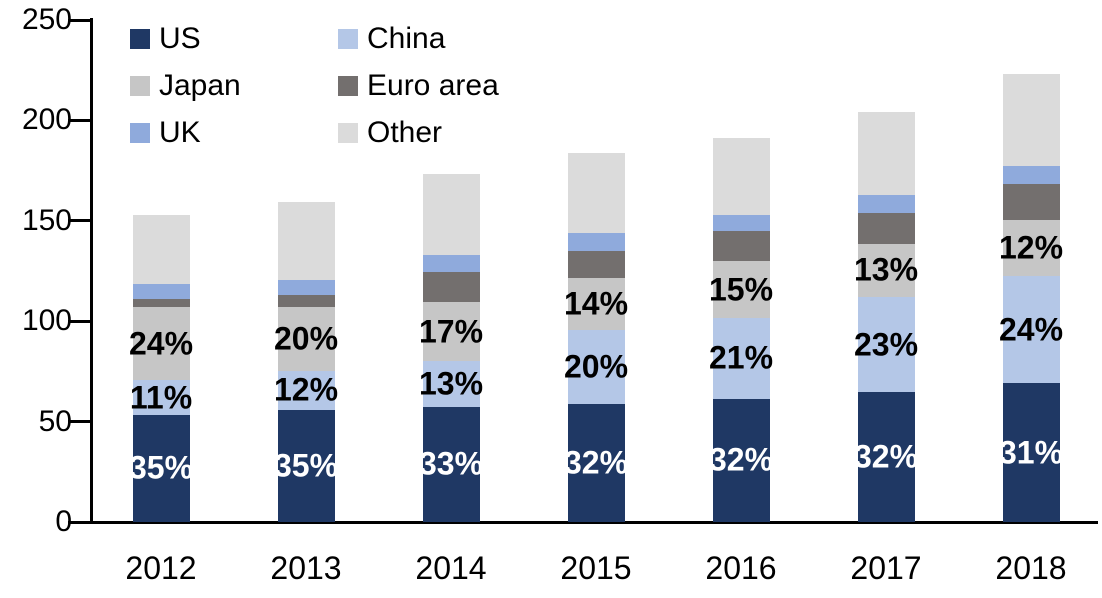  I want to click on bar-segment-other-2018, so click(1031, 120).